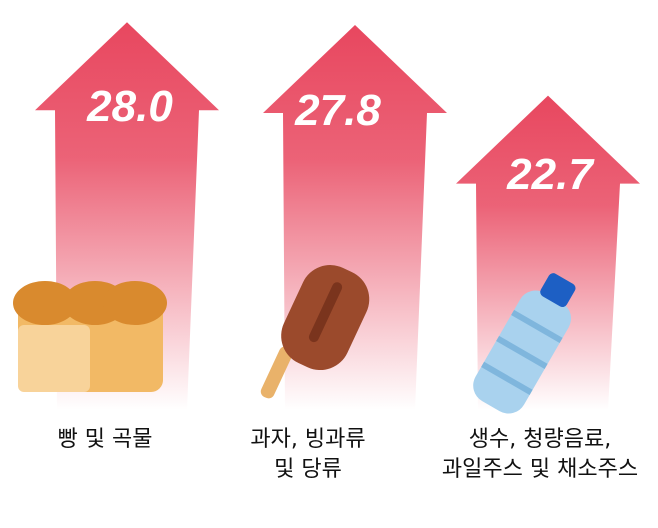 Image resolution: width=658 pixels, height=528 pixels. What do you see at coordinates (550, 174) in the screenshot?
I see `value-label-2: 22.7` at bounding box center [550, 174].